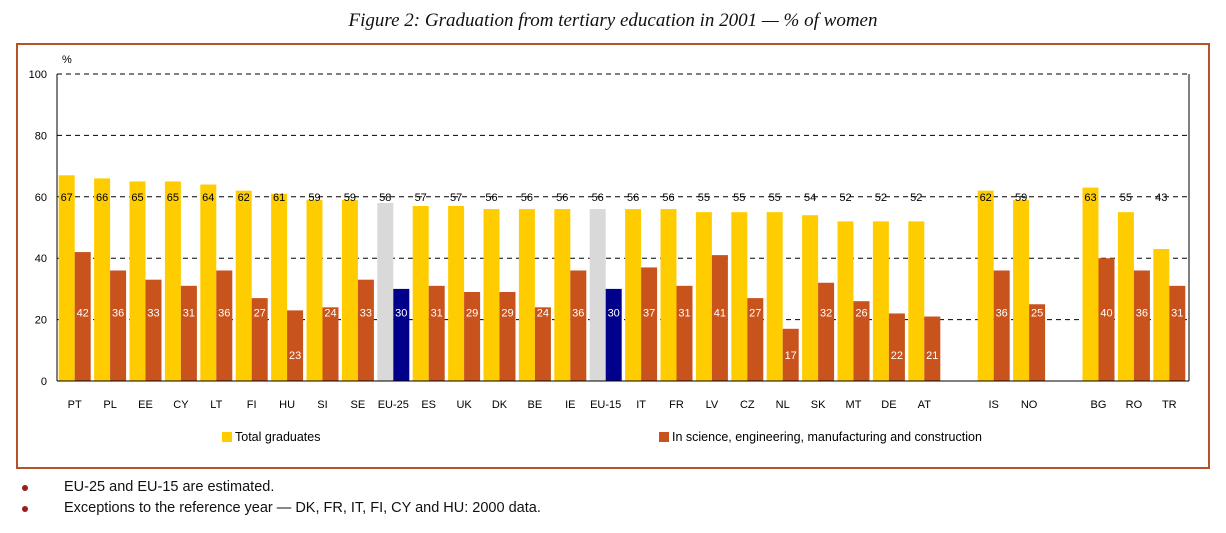 The height and width of the screenshot is (533, 1226). I want to click on x-tick-label: EE, so click(145, 405).